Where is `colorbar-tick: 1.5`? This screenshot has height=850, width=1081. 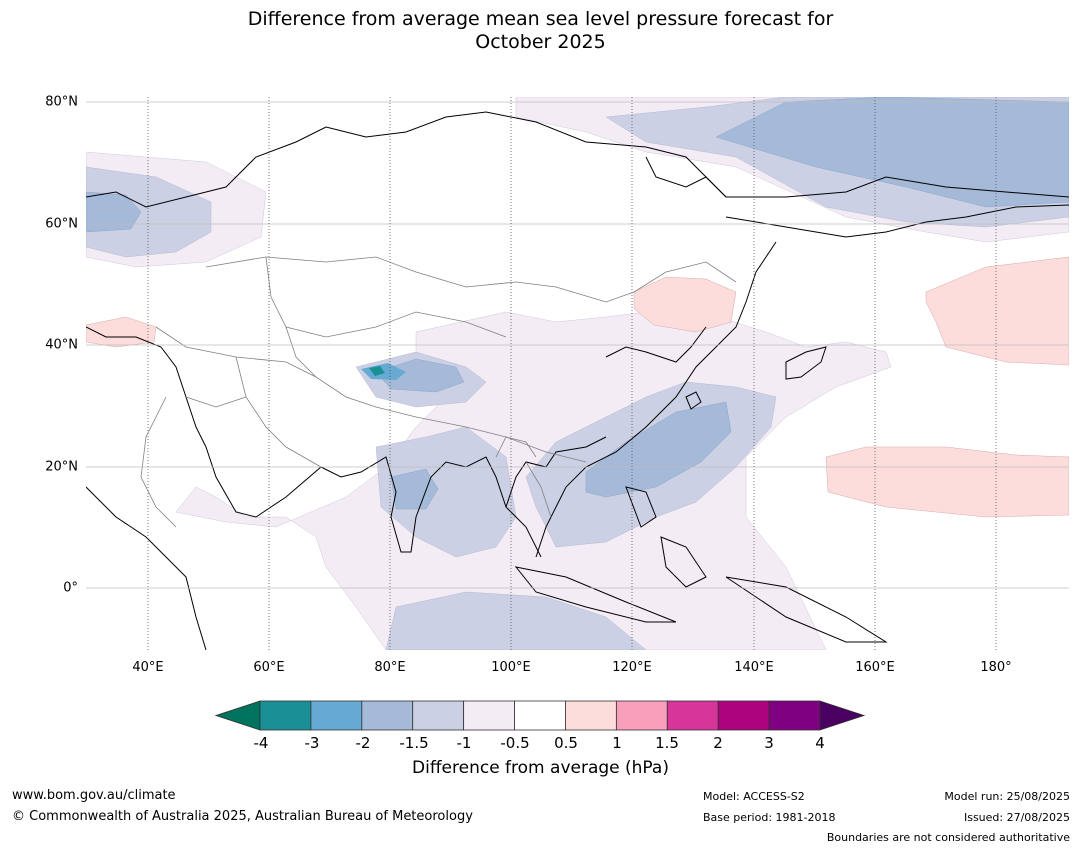 colorbar-tick: 1.5 is located at coordinates (667, 743).